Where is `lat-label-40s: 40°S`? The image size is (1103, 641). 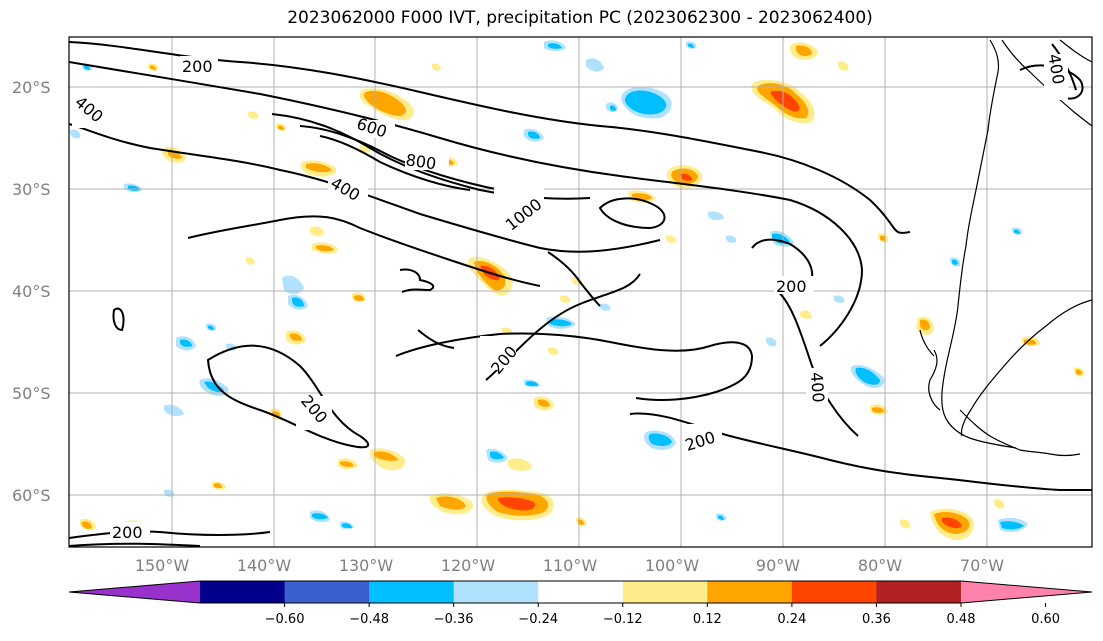 lat-label-40s: 40°S is located at coordinates (31, 291).